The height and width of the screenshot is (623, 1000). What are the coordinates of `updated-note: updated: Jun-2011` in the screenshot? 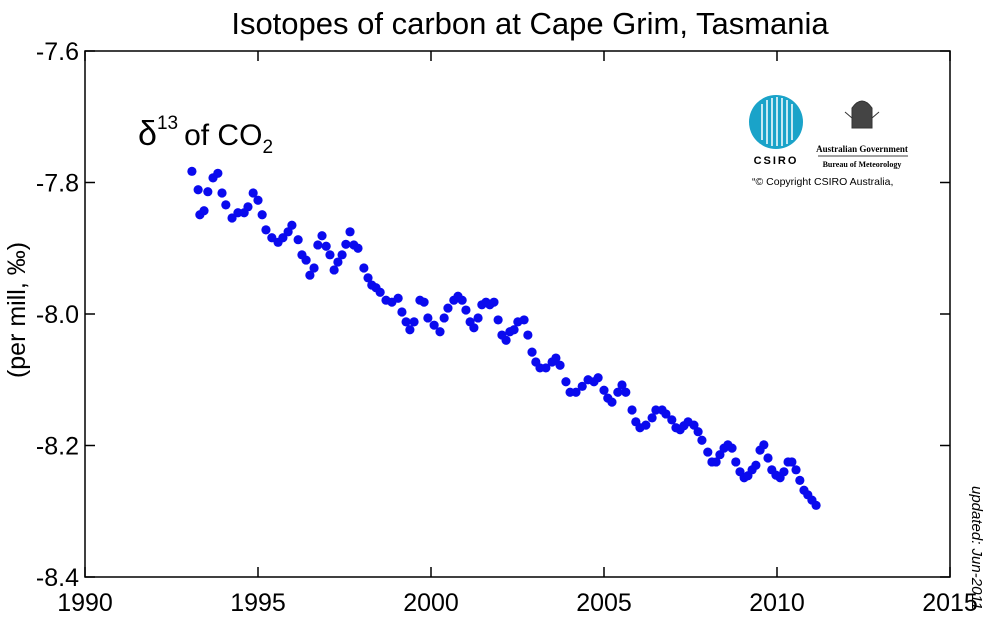 It's located at (976, 548).